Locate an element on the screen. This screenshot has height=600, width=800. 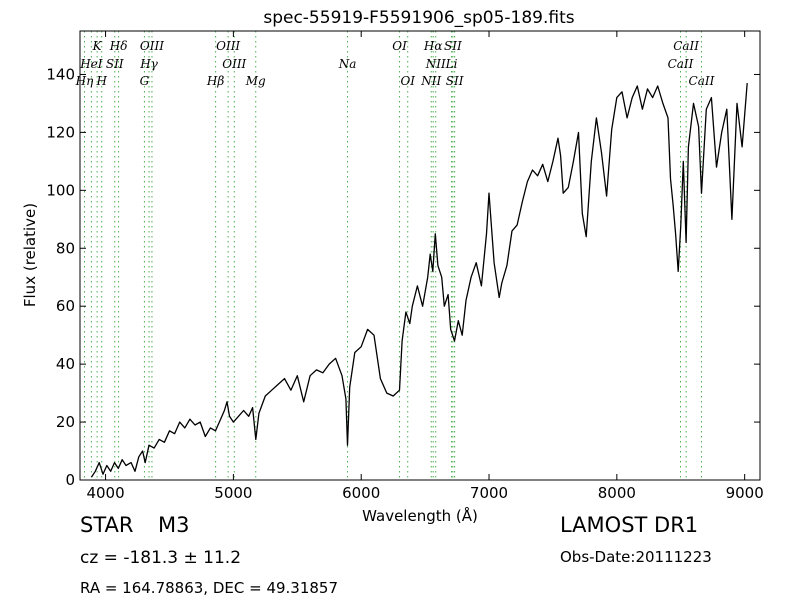
x-tick-label-0: 4000 is located at coordinates (105, 493).